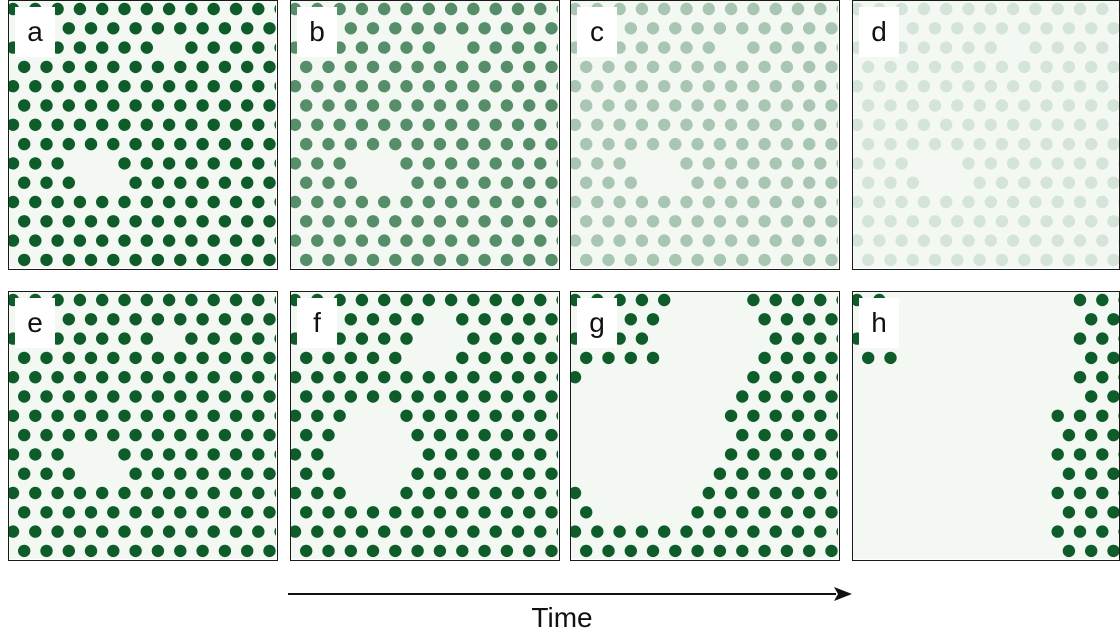 Image resolution: width=1120 pixels, height=638 pixels. I want to click on panel-label: h, so click(879, 323).